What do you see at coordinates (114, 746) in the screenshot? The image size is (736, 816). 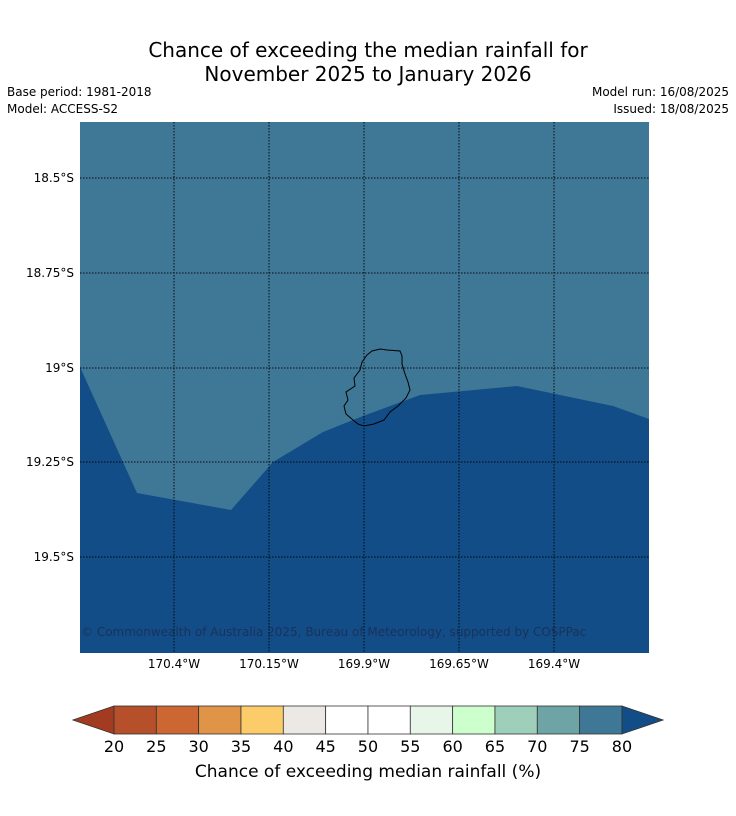 I see `colorbar-tick-label: 20` at bounding box center [114, 746].